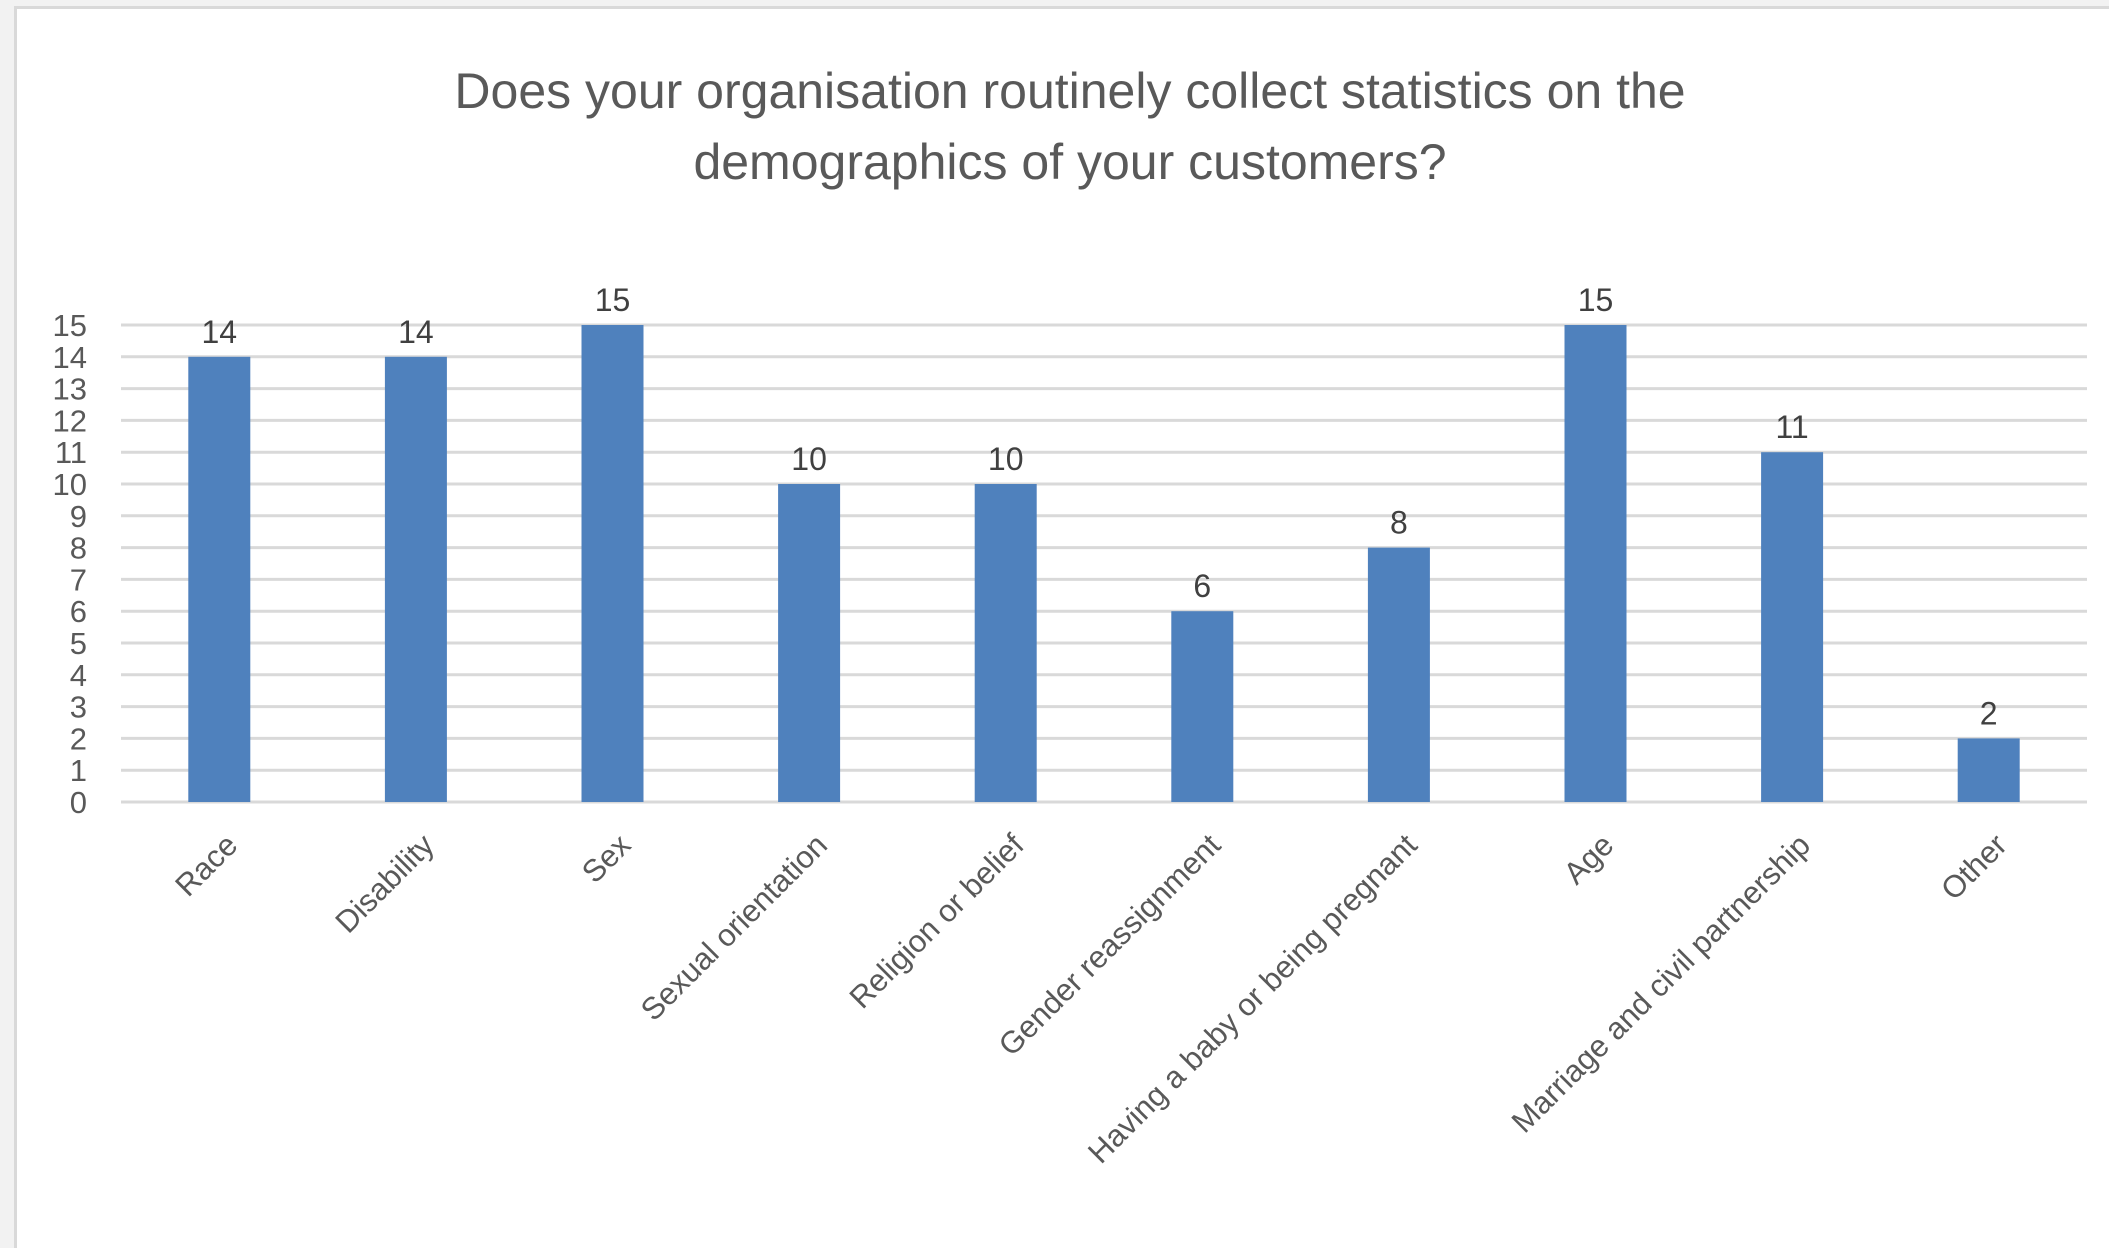 The width and height of the screenshot is (2109, 1251). What do you see at coordinates (78, 738) in the screenshot?
I see `y-tick-label: 2` at bounding box center [78, 738].